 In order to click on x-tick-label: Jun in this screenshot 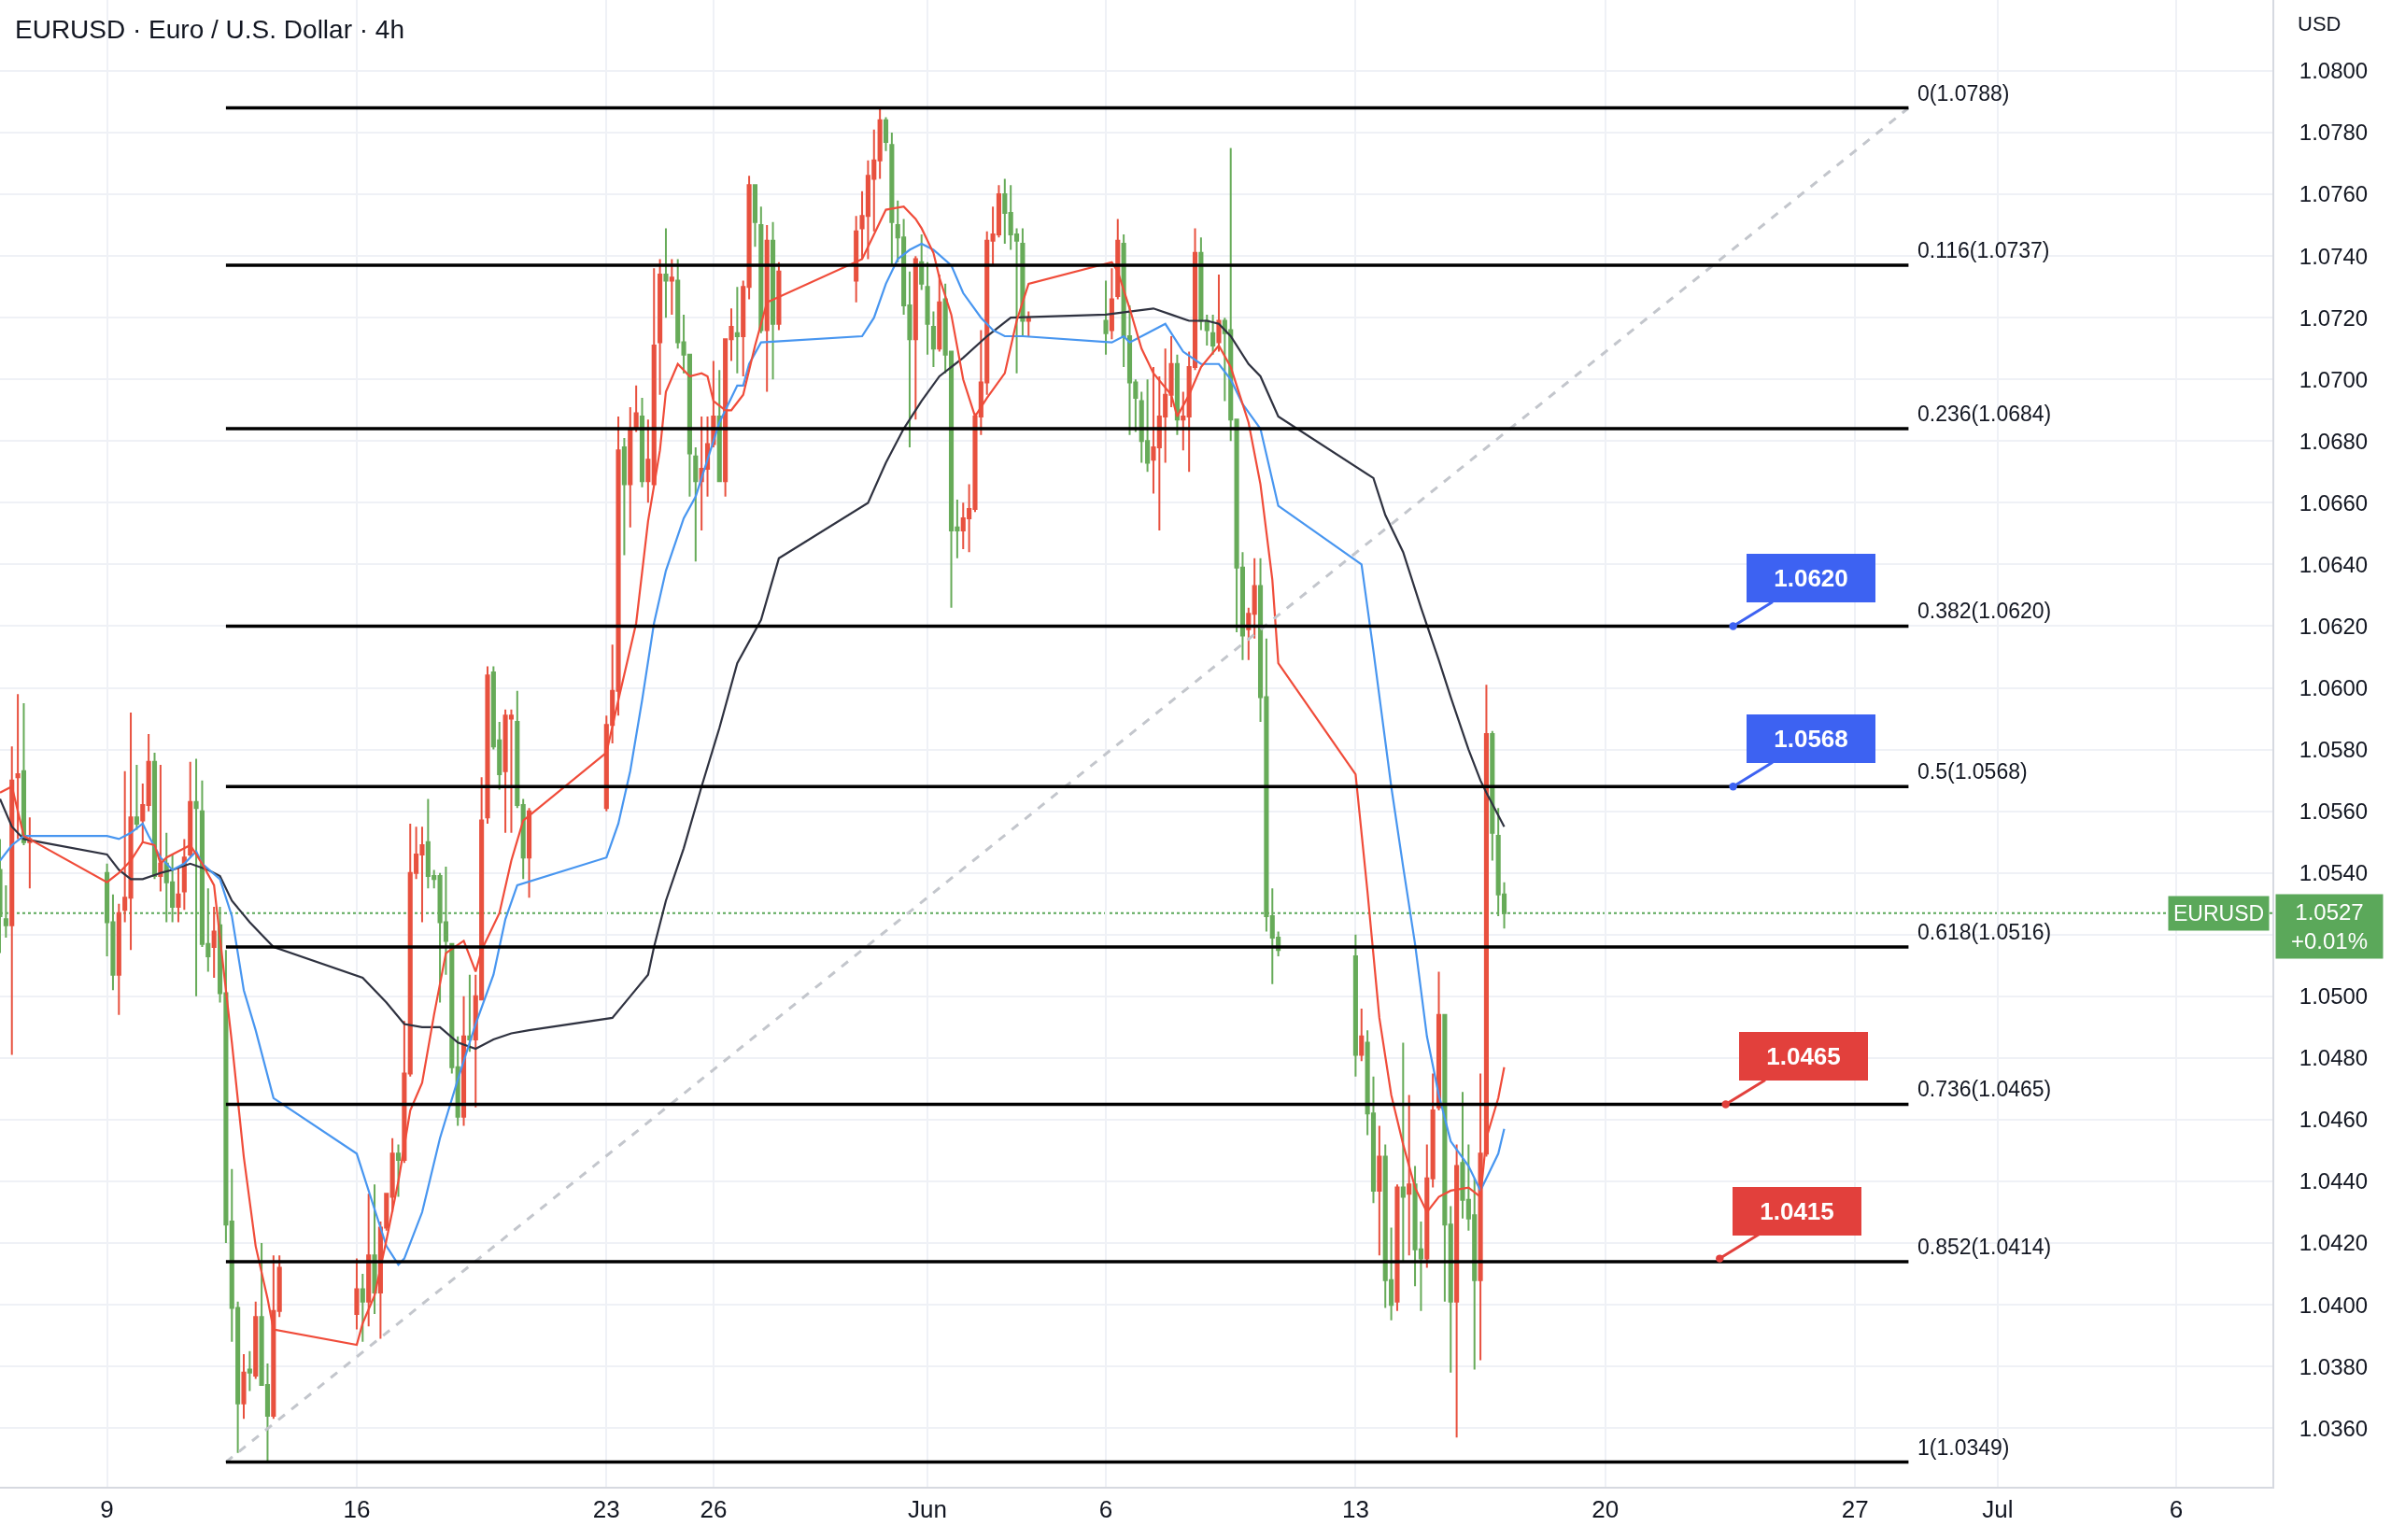, I will do `click(928, 1510)`.